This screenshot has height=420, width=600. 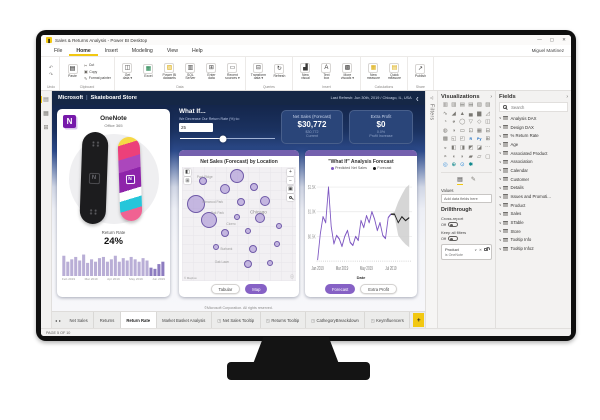 What do you see at coordinates (58, 50) in the screenshot?
I see `menu-item-file: File` at bounding box center [58, 50].